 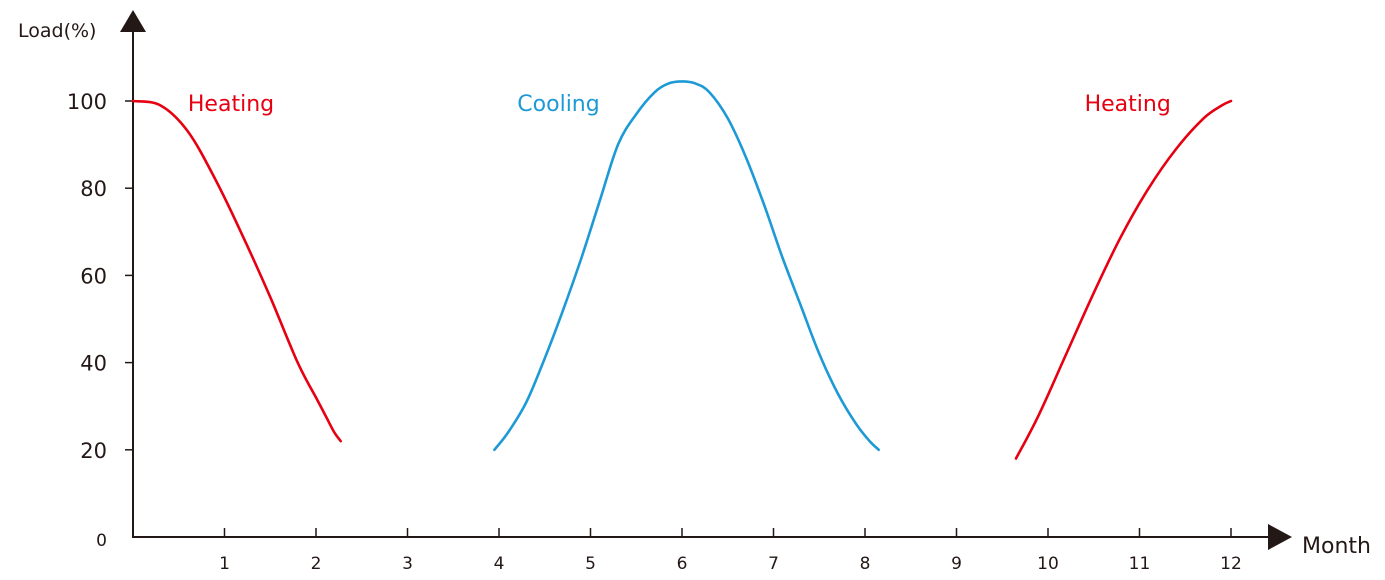 What do you see at coordinates (865, 564) in the screenshot?
I see `x-tick-label: 8` at bounding box center [865, 564].